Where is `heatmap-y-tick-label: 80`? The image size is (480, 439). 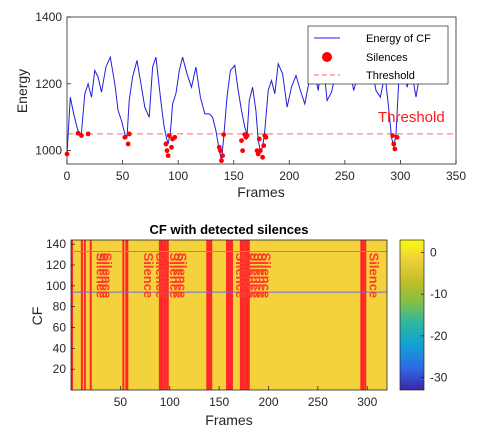
heatmap-y-tick-label: 80 is located at coordinates (60, 307).